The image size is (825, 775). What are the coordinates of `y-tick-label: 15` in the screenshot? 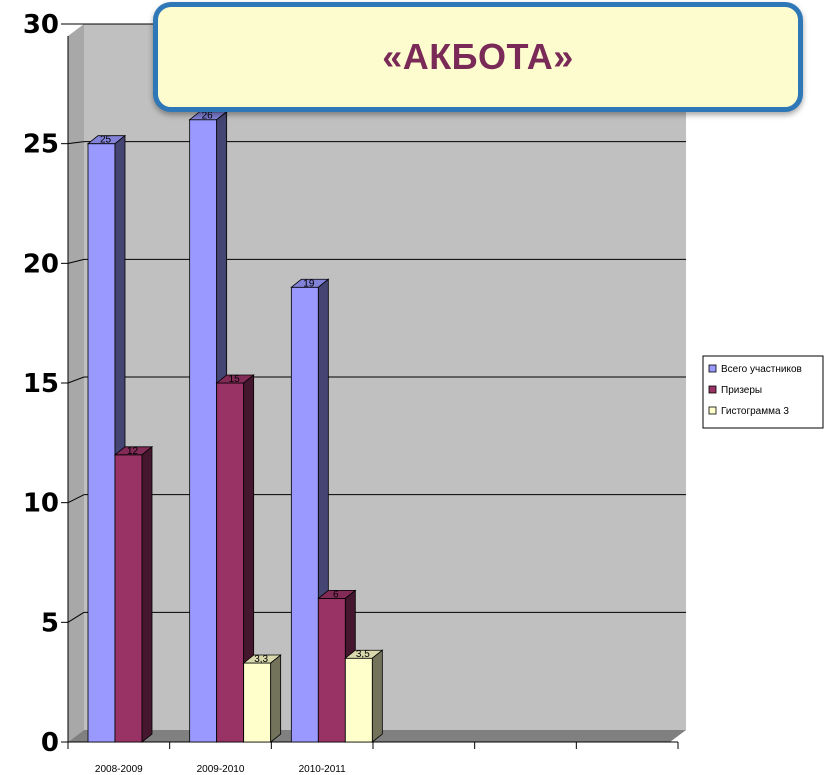 It's located at (41, 384).